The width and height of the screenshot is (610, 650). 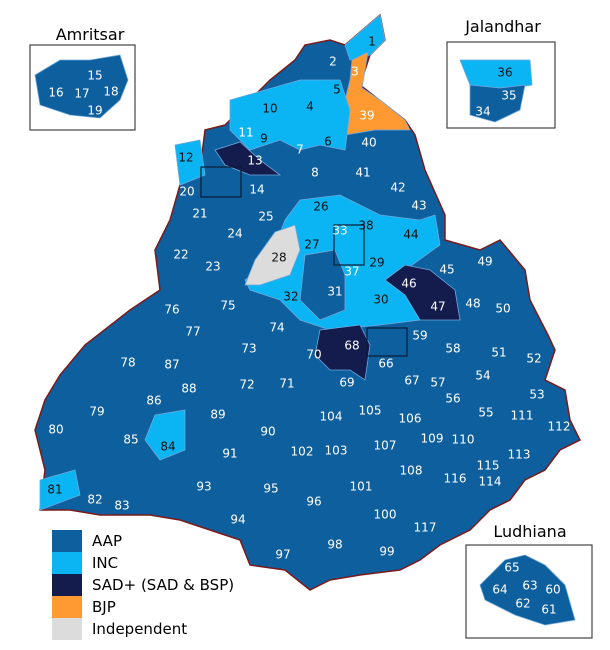 I want to click on constituency-label: 1, so click(x=372, y=42).